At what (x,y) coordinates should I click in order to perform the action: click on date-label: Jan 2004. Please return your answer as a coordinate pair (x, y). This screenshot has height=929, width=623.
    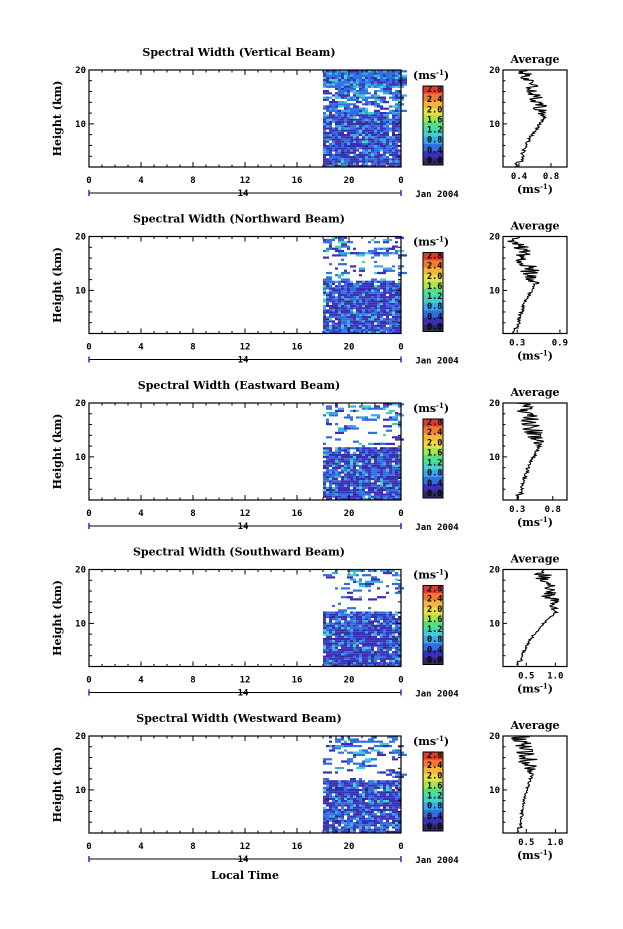
    Looking at the image, I should click on (437, 362).